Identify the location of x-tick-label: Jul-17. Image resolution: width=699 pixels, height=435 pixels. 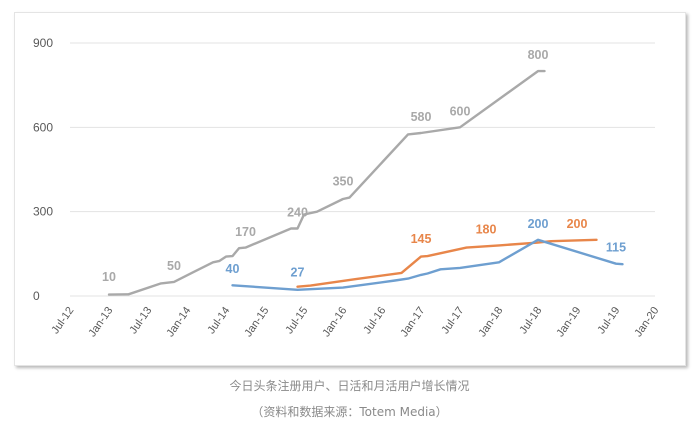
(452, 320).